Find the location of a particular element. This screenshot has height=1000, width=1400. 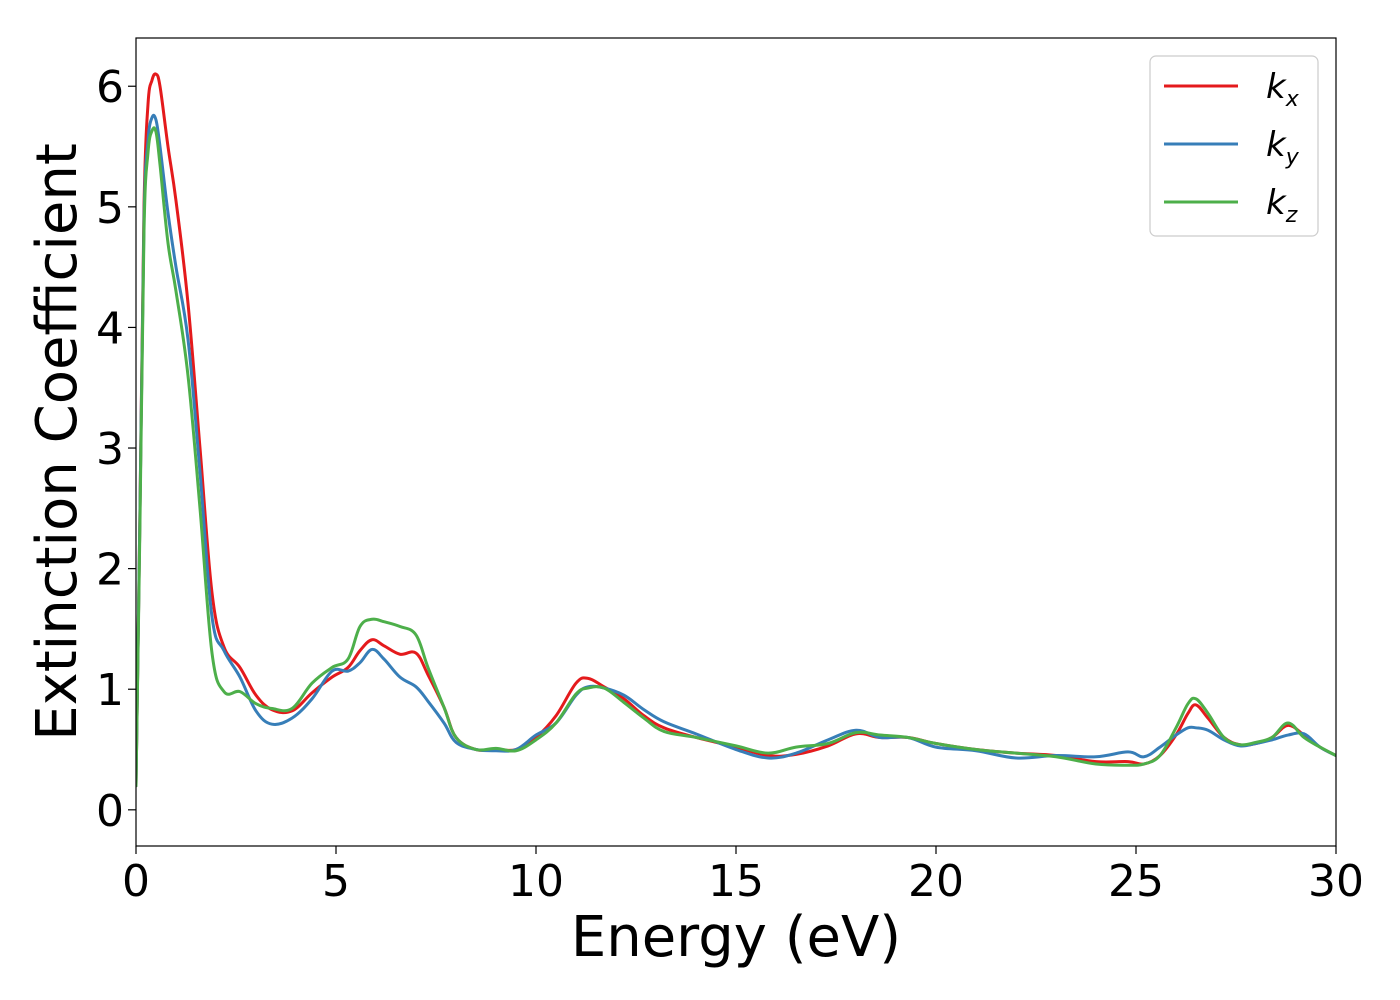

y-tick-label: 0 is located at coordinates (110, 811).